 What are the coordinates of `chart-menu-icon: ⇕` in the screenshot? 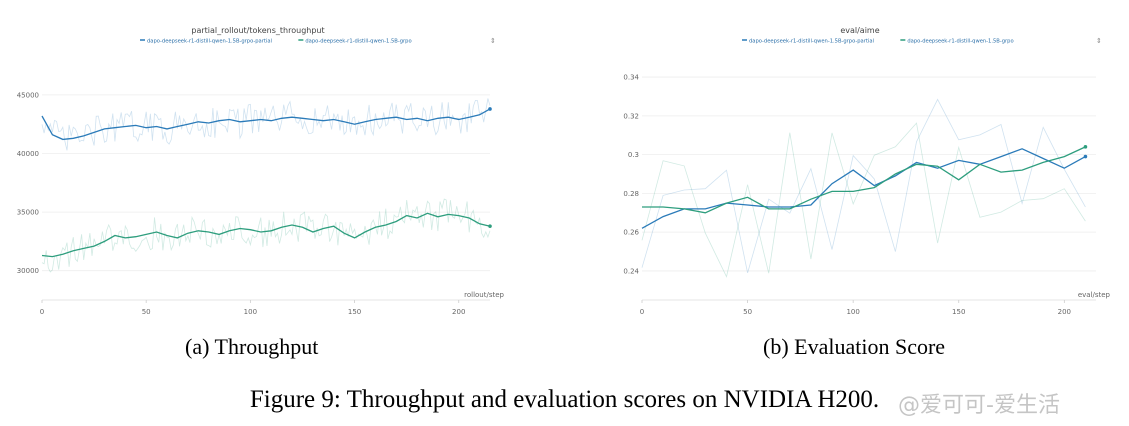 It's located at (1099, 41).